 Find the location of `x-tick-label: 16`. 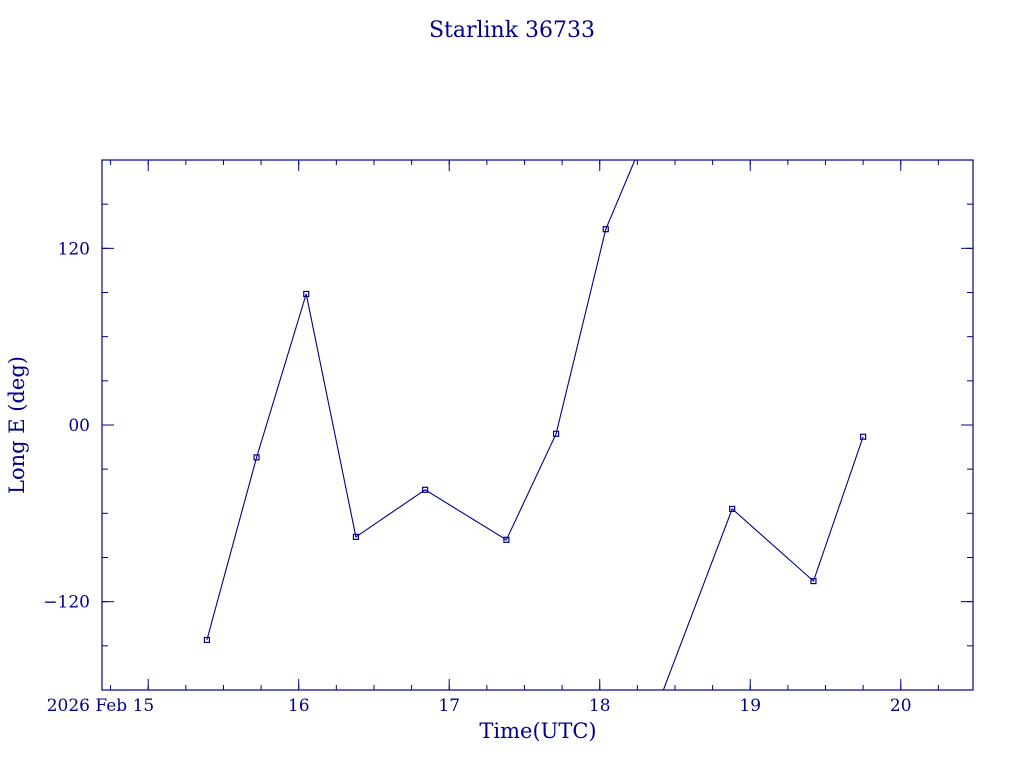

x-tick-label: 16 is located at coordinates (299, 706).